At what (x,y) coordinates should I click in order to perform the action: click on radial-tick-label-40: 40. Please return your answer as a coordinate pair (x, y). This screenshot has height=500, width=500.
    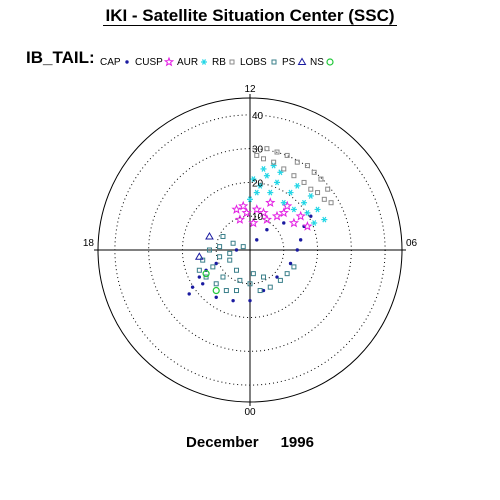
    Looking at the image, I should click on (258, 116).